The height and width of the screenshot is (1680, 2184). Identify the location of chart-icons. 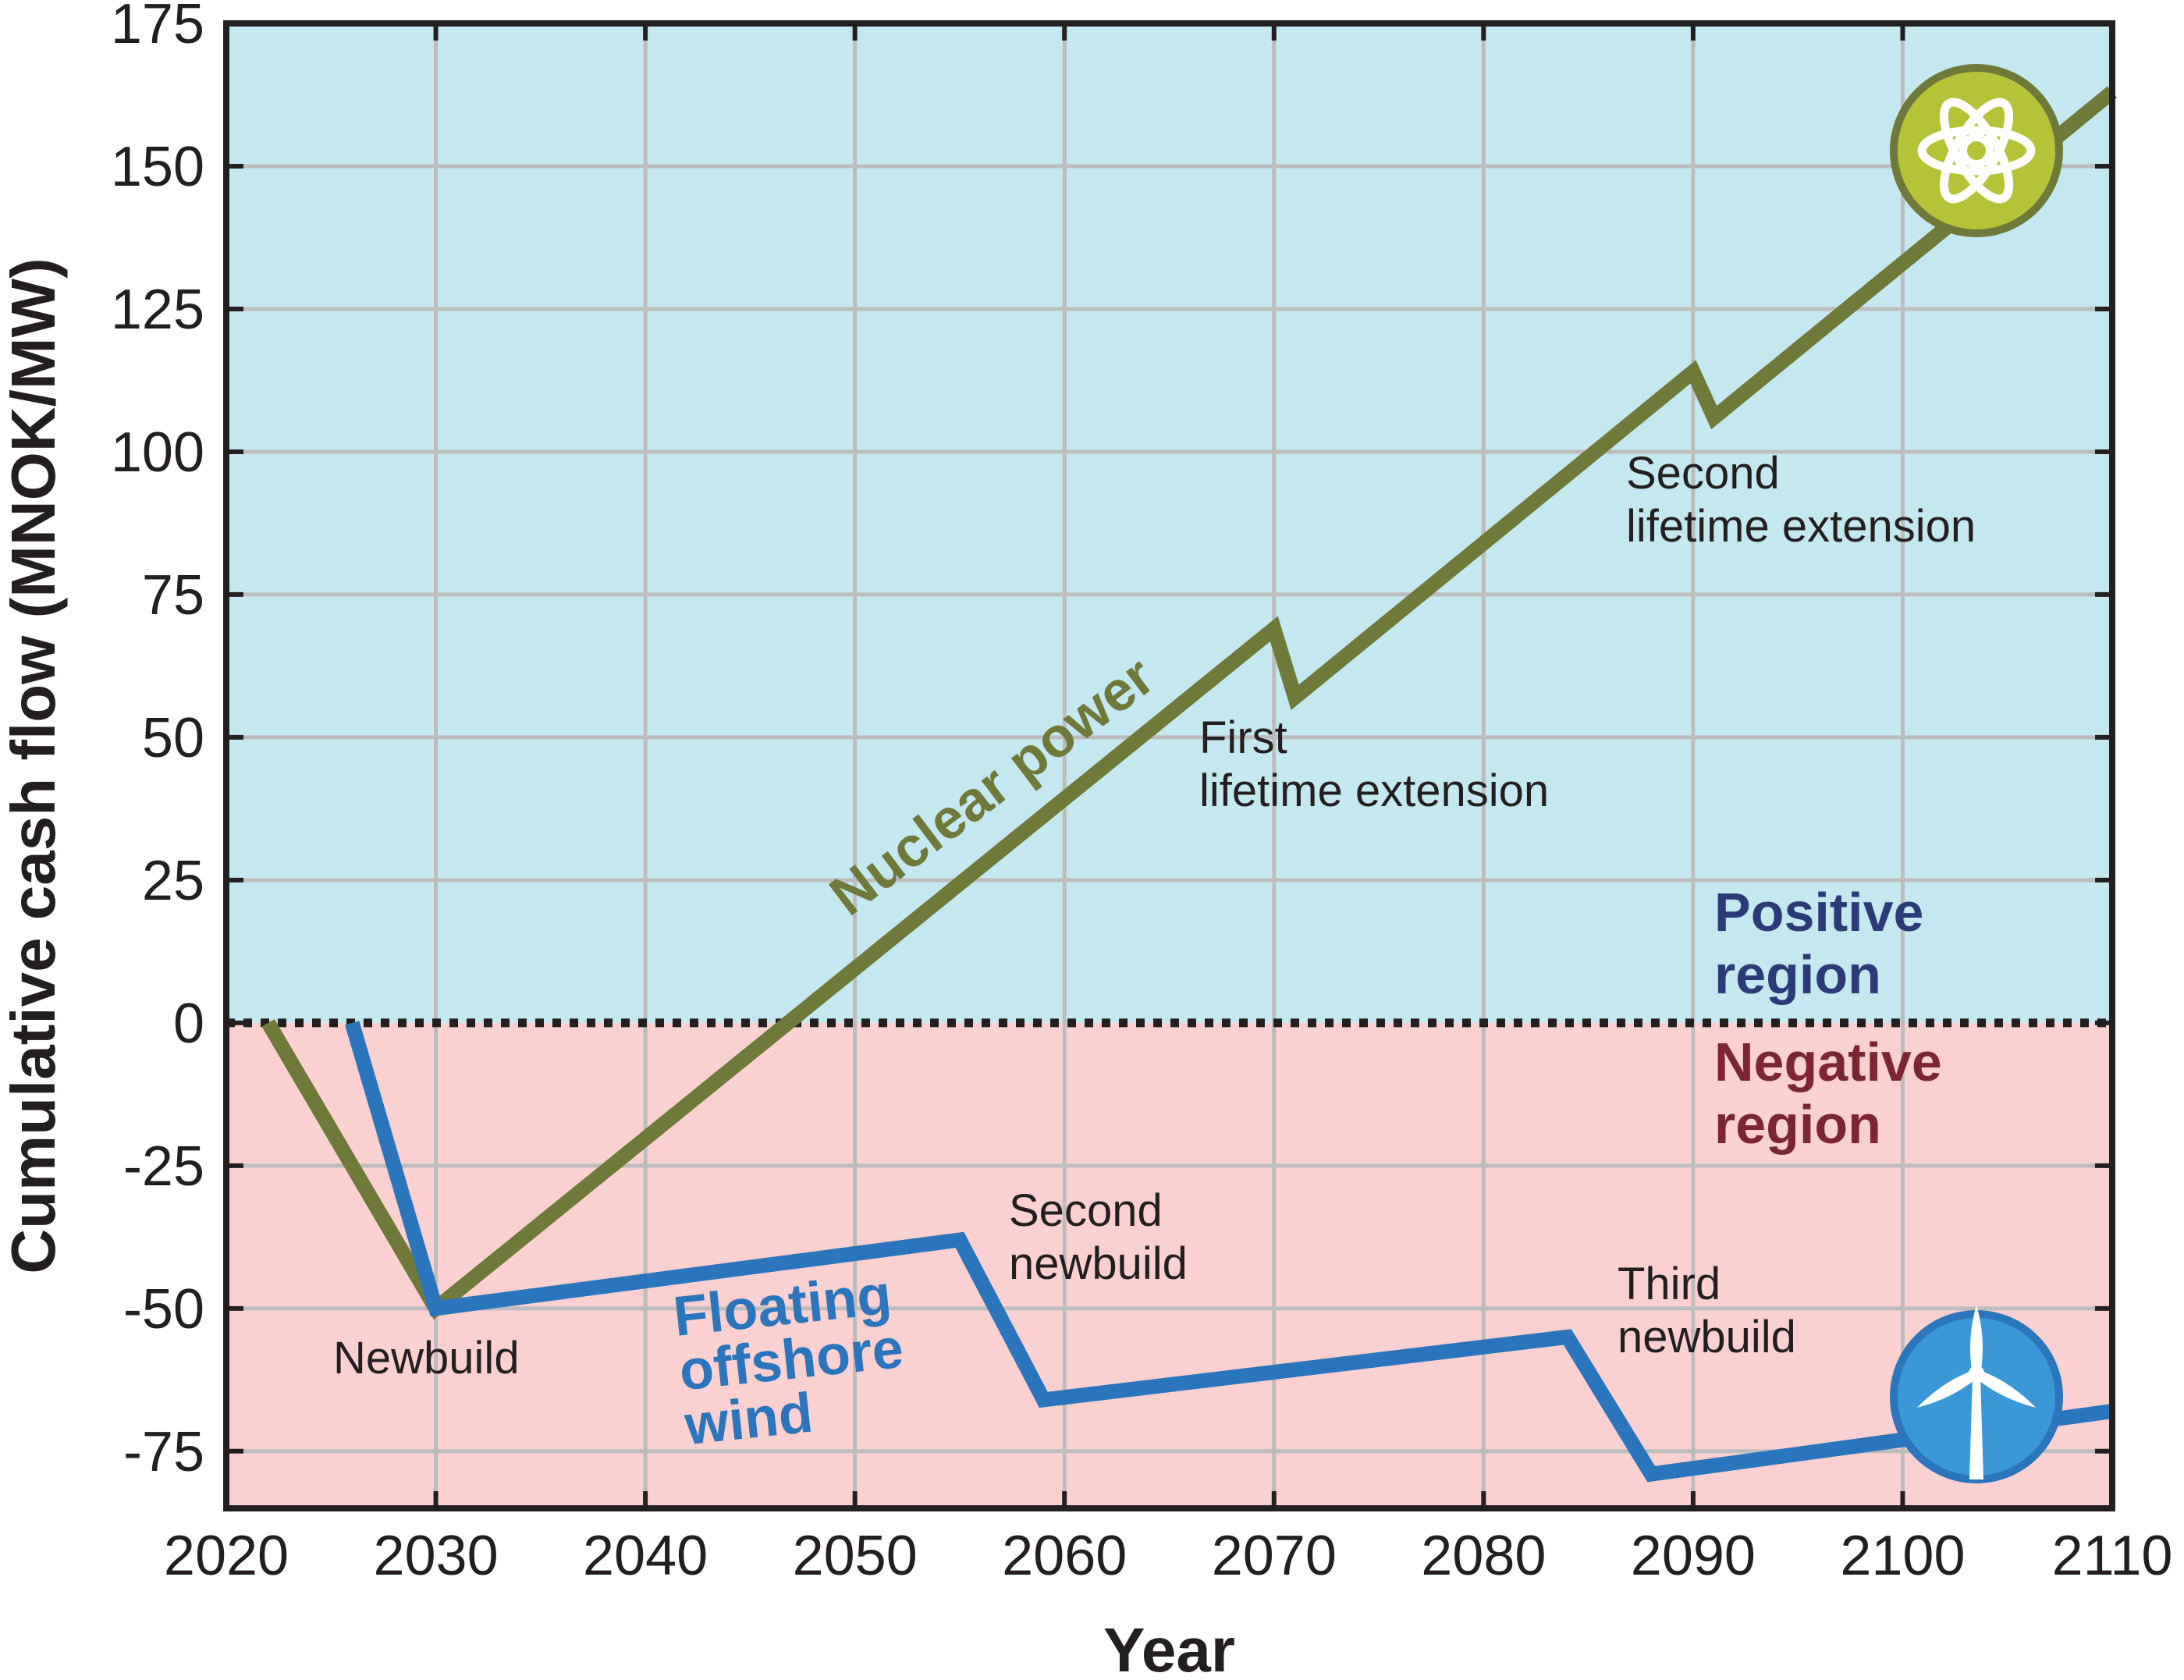
(1977, 773).